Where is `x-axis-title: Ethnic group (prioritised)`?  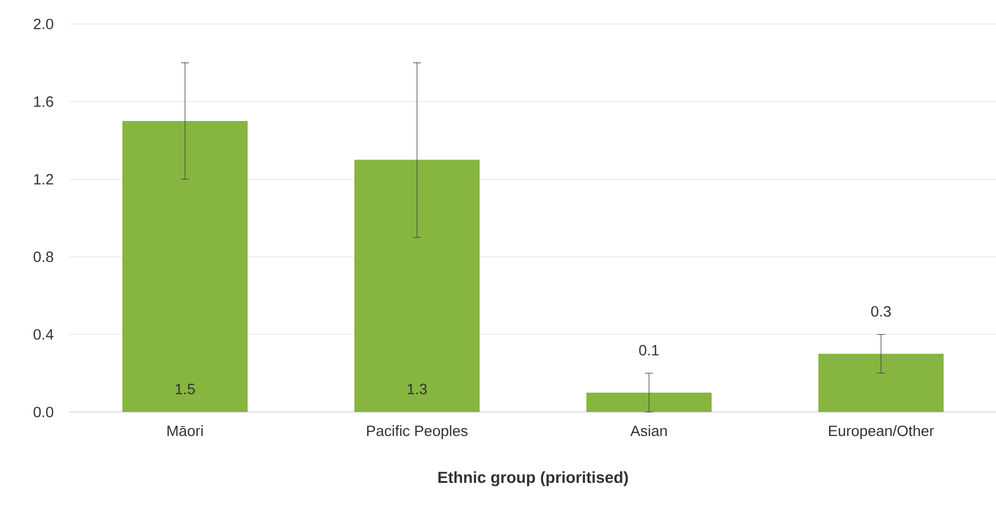 x-axis-title: Ethnic group (prioritised) is located at coordinates (533, 478).